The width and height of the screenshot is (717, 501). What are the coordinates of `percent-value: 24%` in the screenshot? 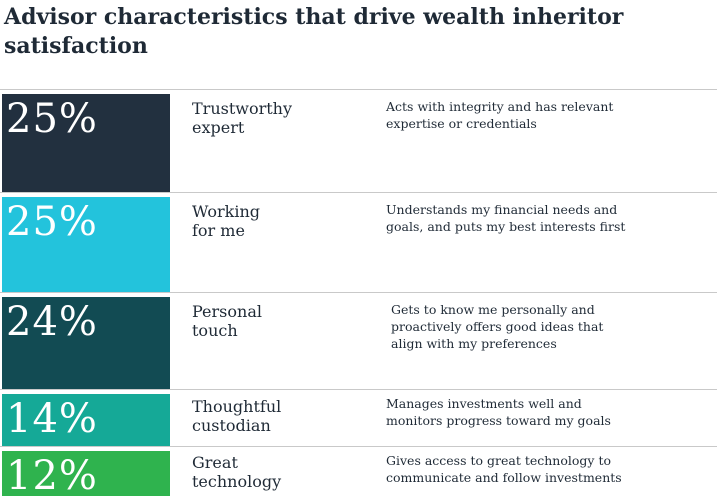 It's located at (52, 322).